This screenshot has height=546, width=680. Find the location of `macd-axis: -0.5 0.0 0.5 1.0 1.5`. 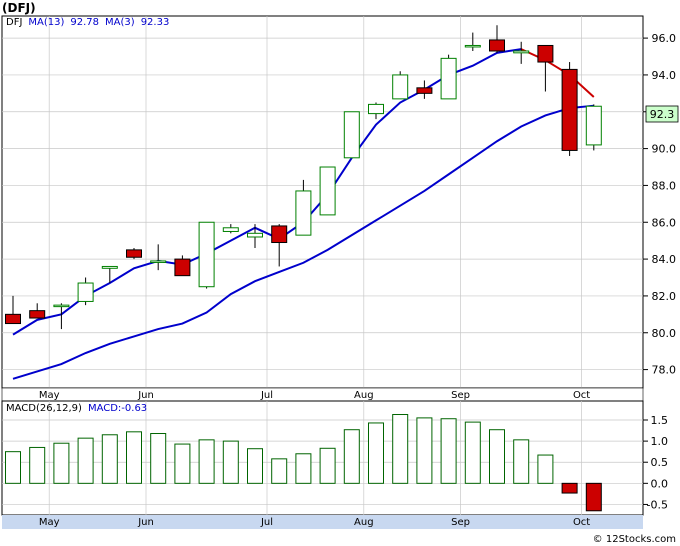

macd-axis: -0.5 0.0 0.5 1.0 1.5 is located at coordinates (655, 462).